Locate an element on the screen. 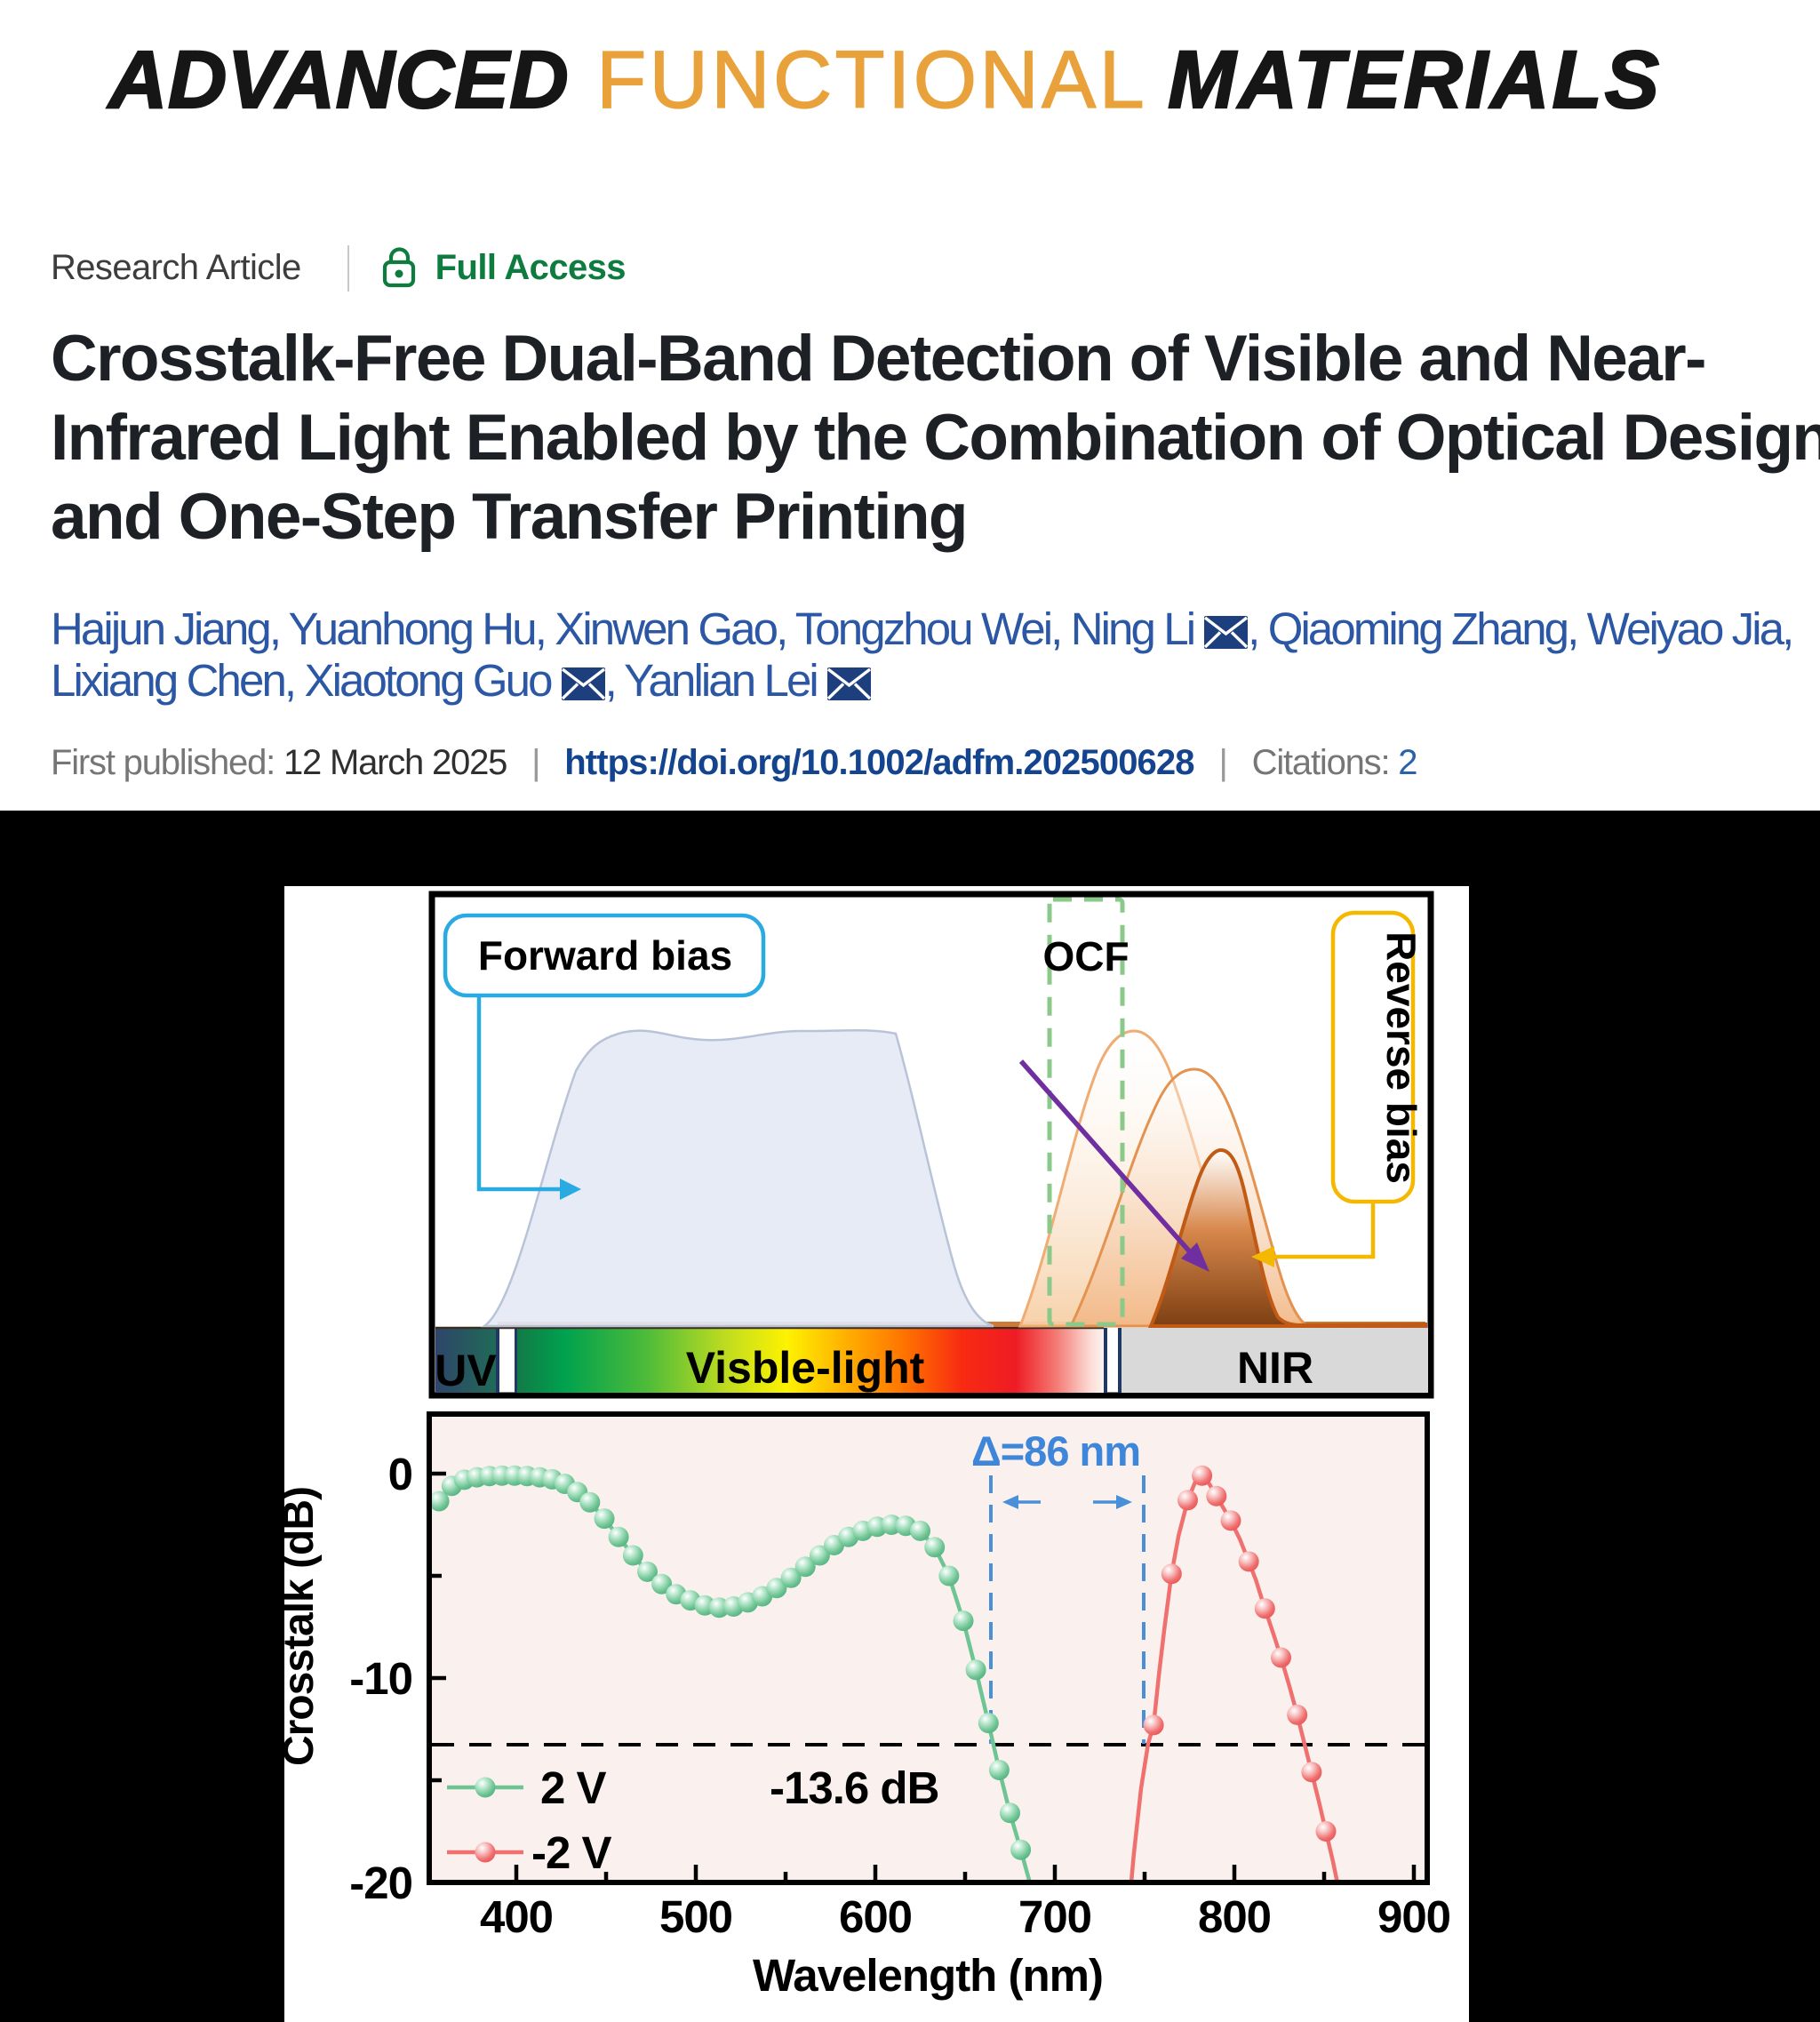 The image size is (1820, 2022). svg-text: OCF is located at coordinates (1085, 956).